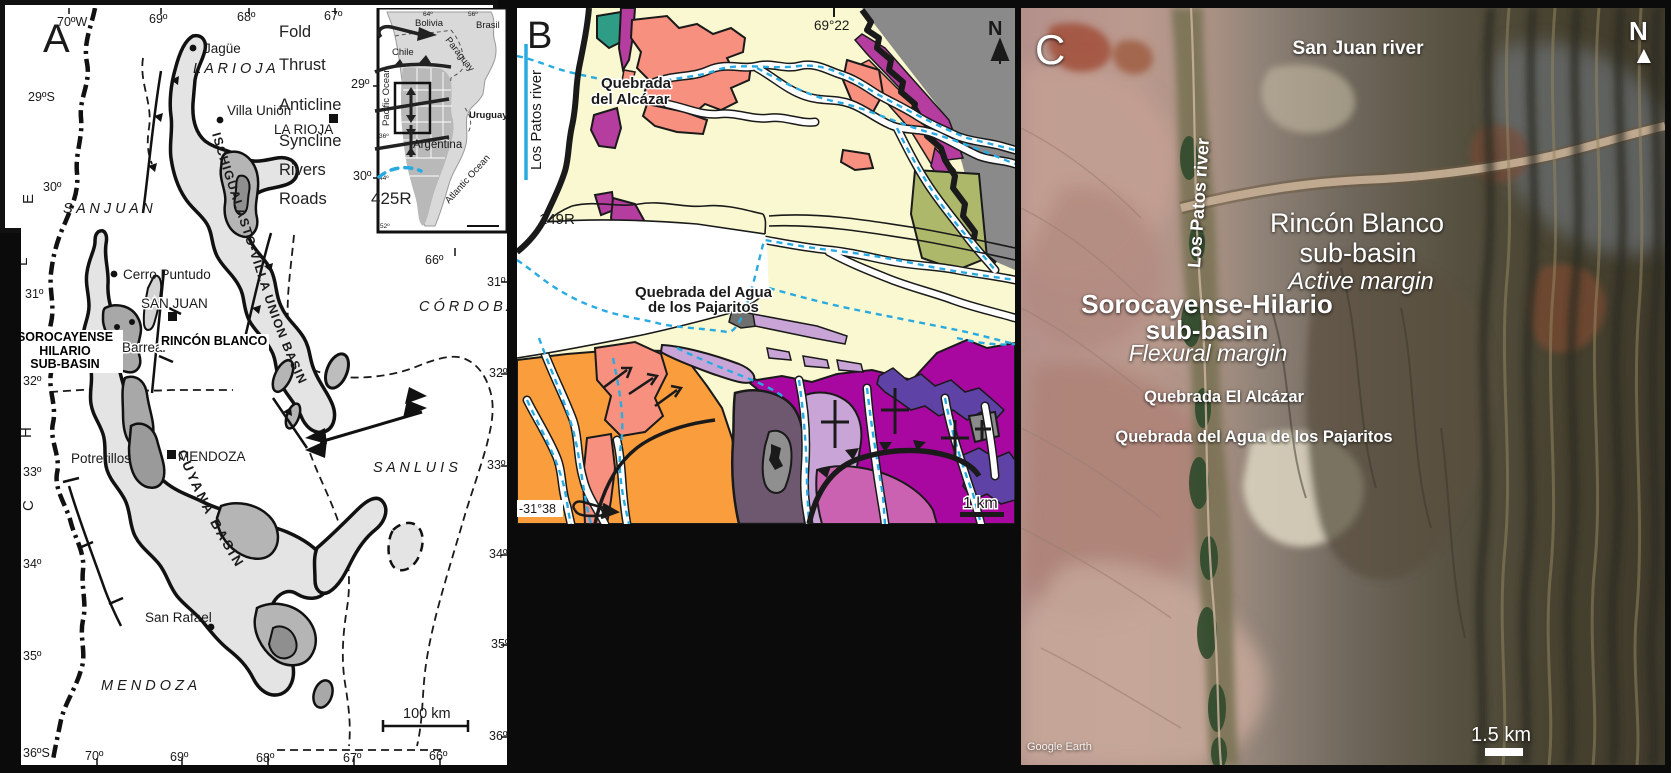 Image resolution: width=1671 pixels, height=773 pixels. What do you see at coordinates (643, 387) in the screenshot?
I see `fold-symbols` at bounding box center [643, 387].